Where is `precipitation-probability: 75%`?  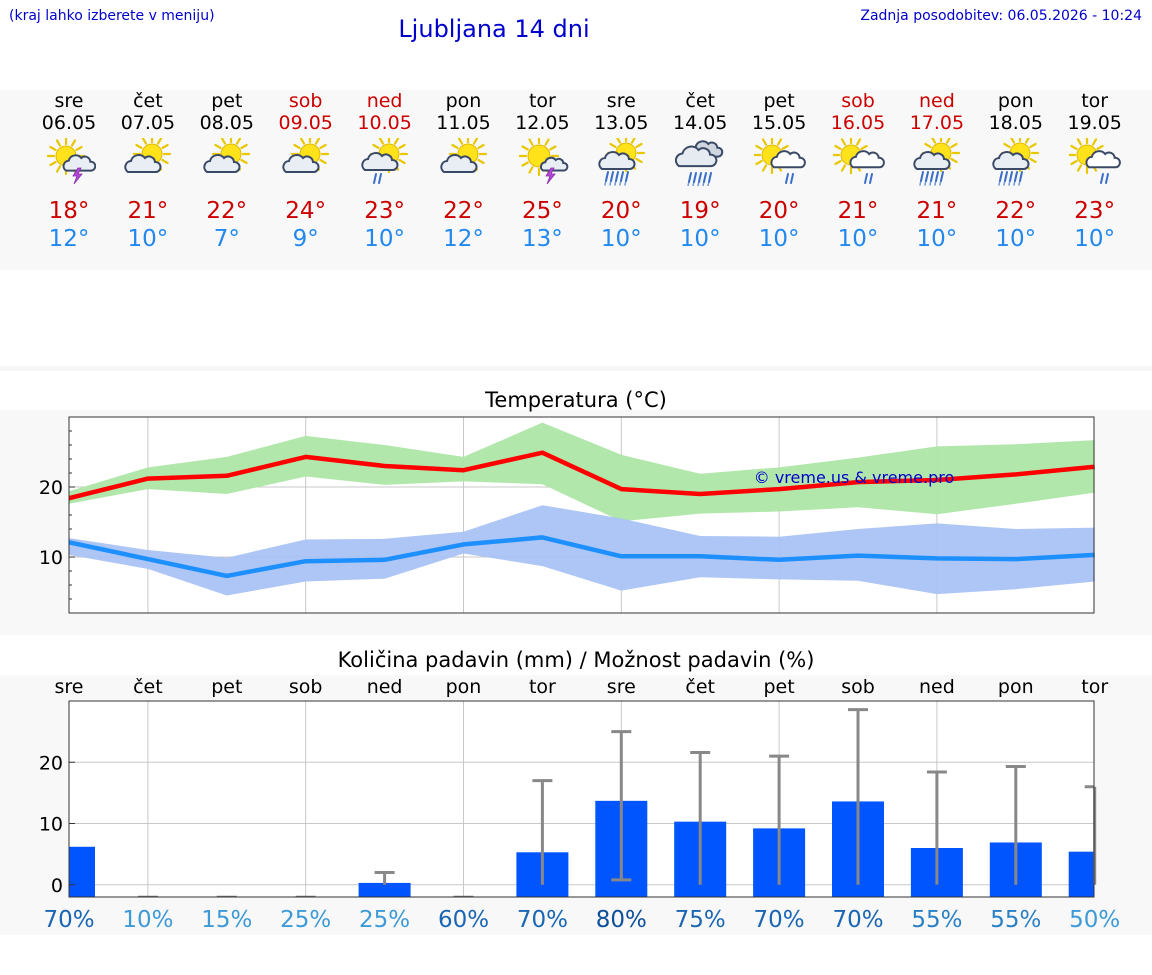 precipitation-probability: 75% is located at coordinates (700, 920).